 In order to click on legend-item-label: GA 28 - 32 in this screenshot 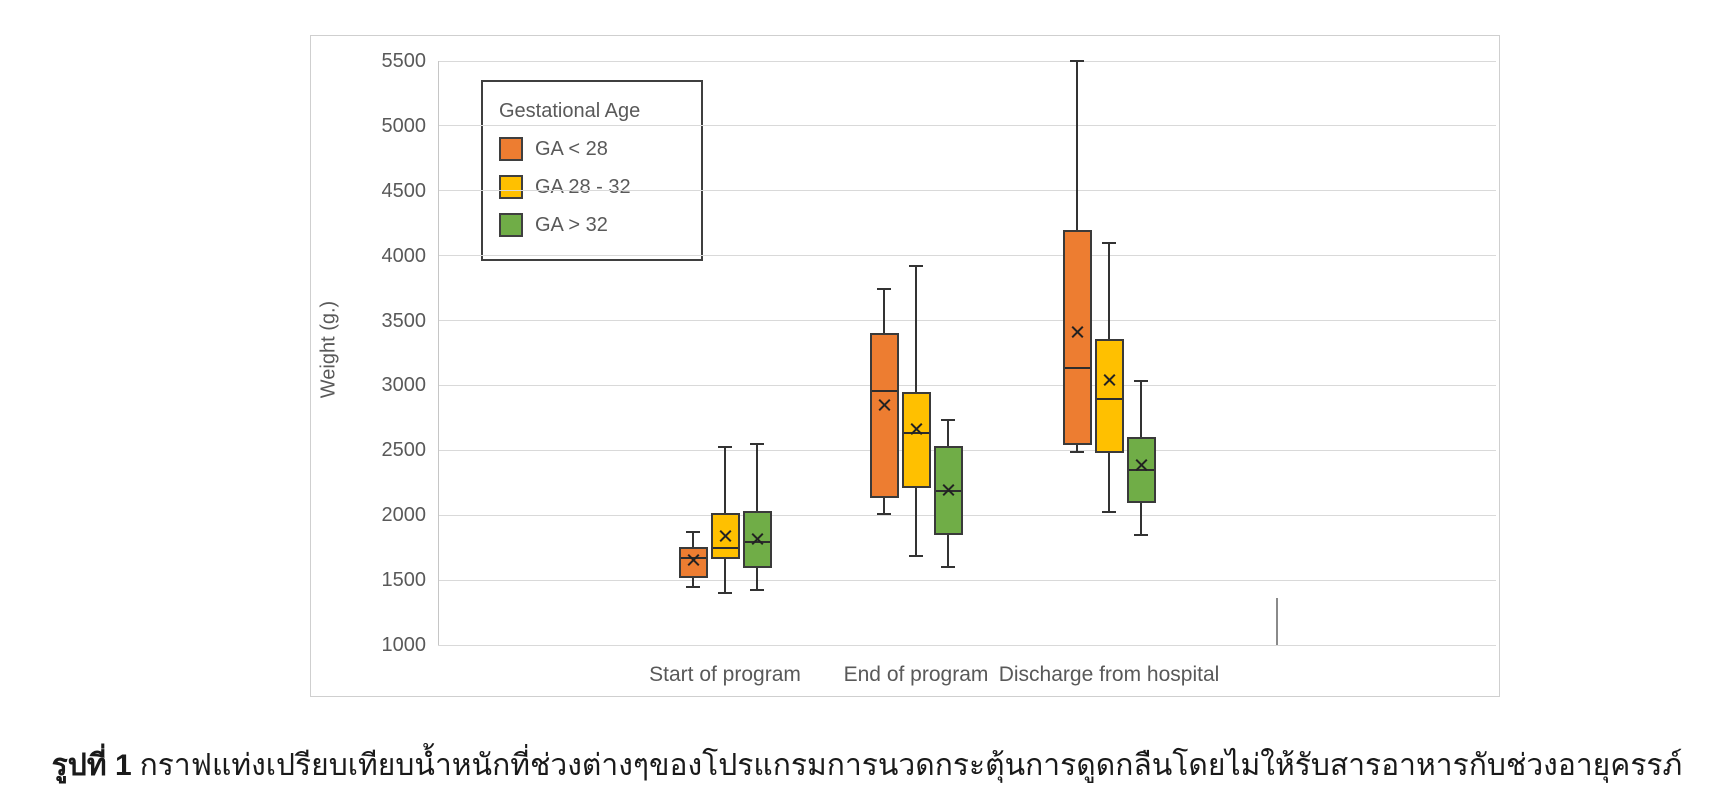, I will do `click(583, 186)`.